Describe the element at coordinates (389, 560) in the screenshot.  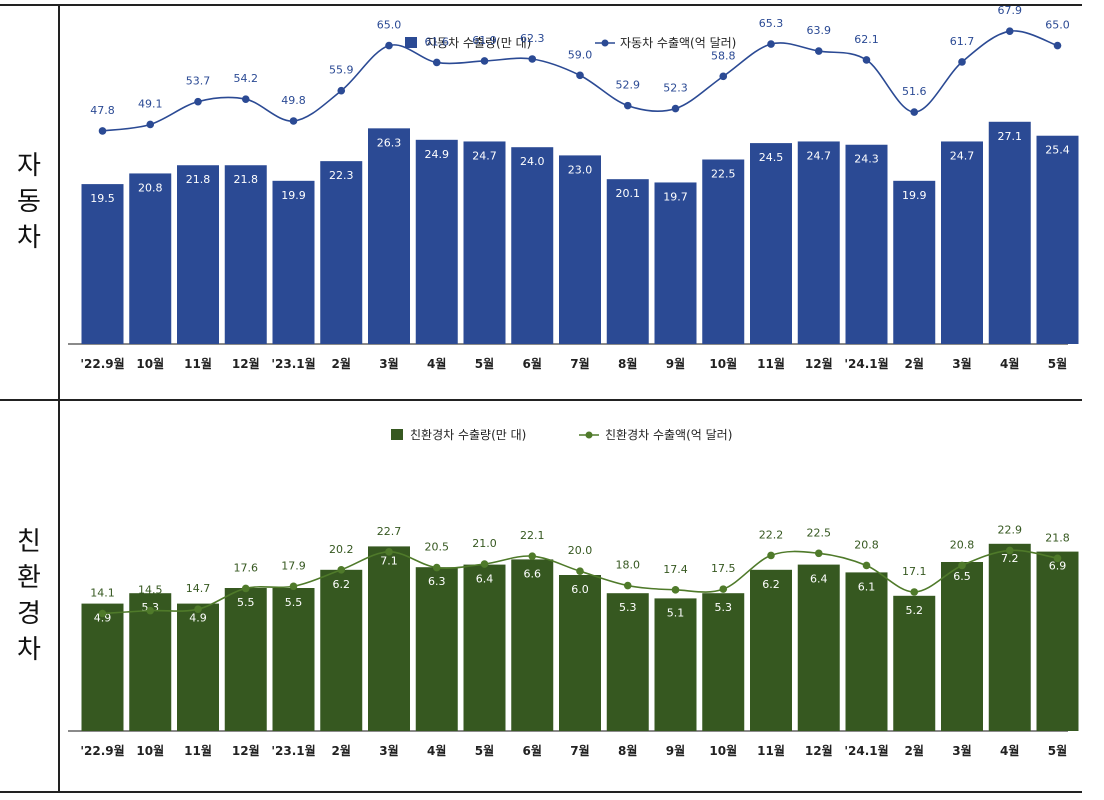
I see `bar-value-label: 7.1` at that location.